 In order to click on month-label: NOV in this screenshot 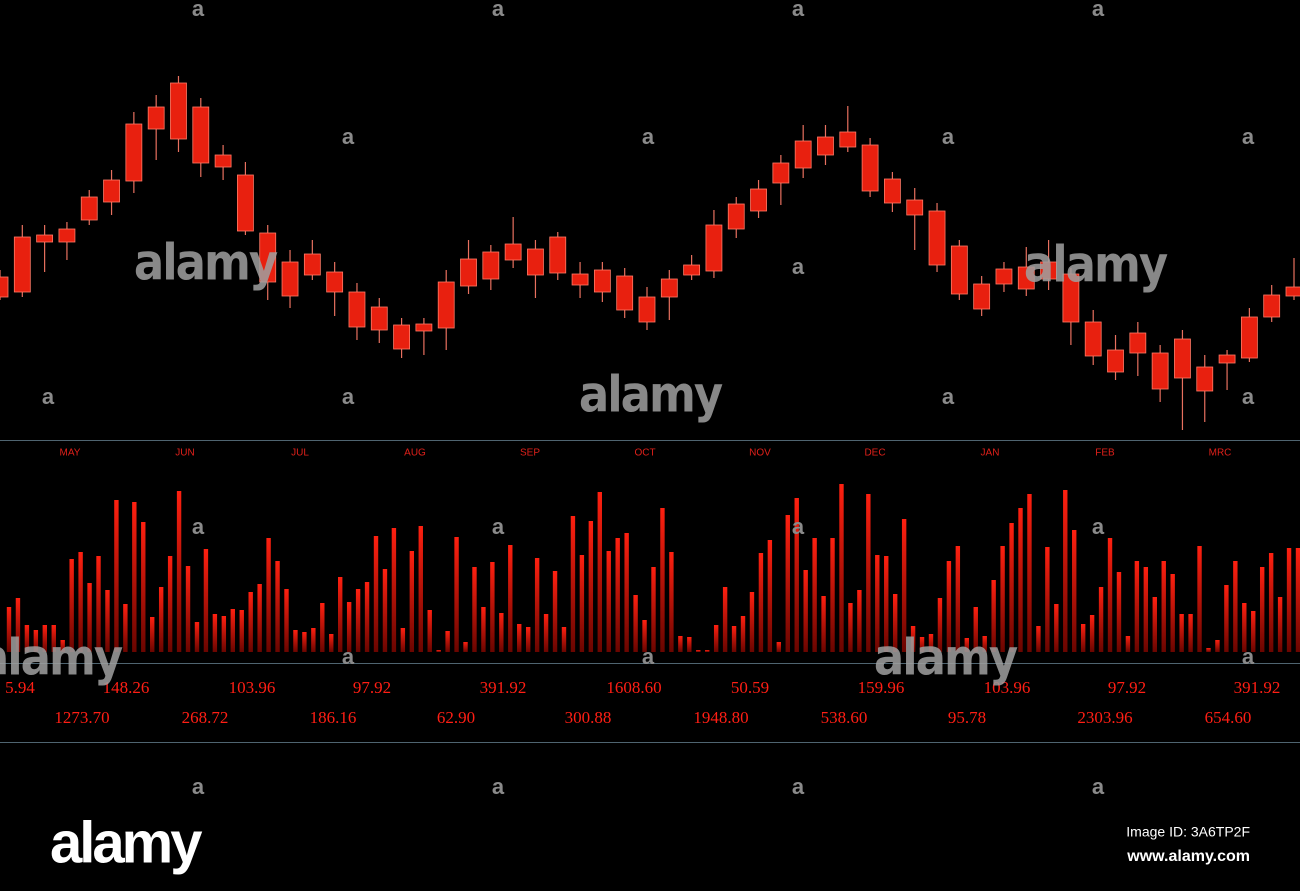, I will do `click(760, 453)`.